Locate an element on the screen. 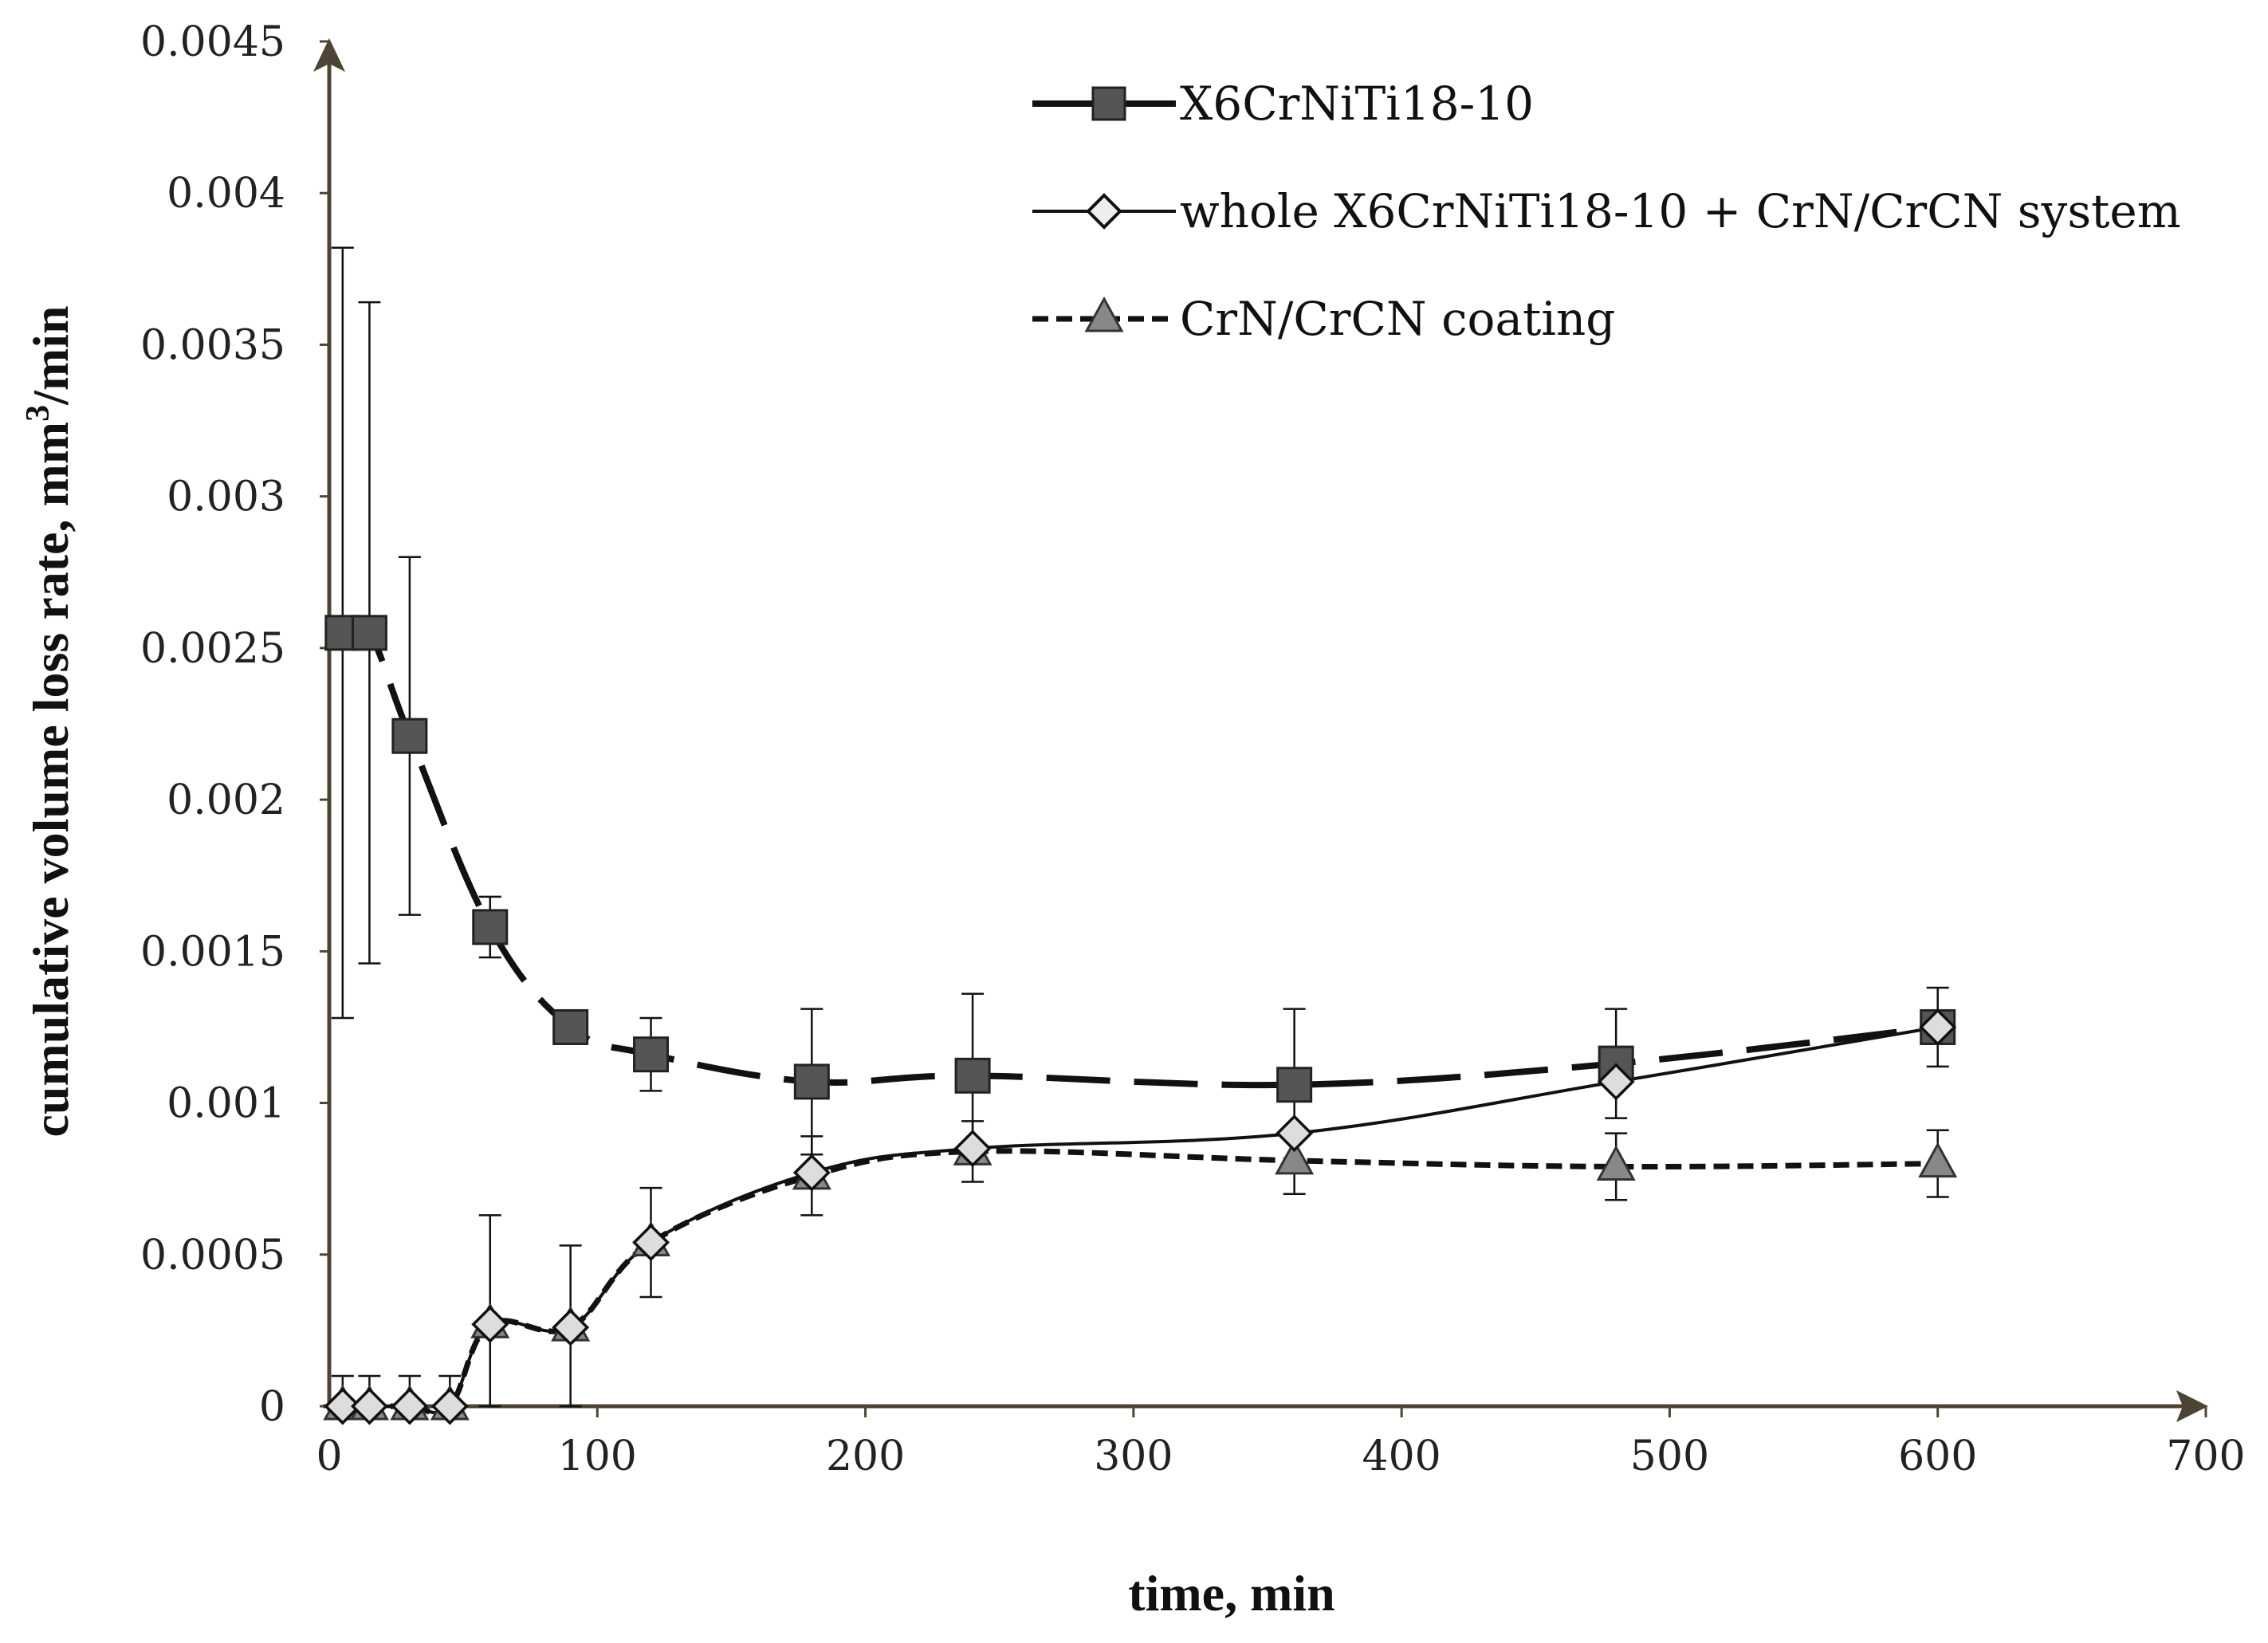  y-tick-label: 0.002 is located at coordinates (226, 800).